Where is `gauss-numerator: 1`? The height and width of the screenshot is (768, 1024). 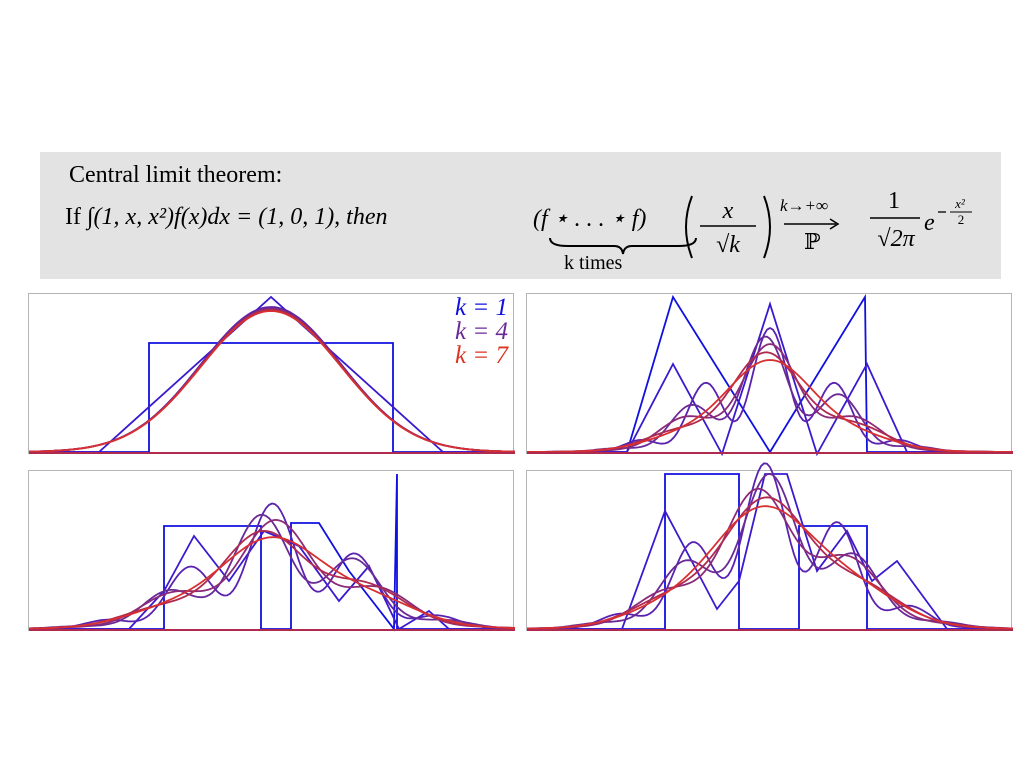 gauss-numerator: 1 is located at coordinates (894, 201).